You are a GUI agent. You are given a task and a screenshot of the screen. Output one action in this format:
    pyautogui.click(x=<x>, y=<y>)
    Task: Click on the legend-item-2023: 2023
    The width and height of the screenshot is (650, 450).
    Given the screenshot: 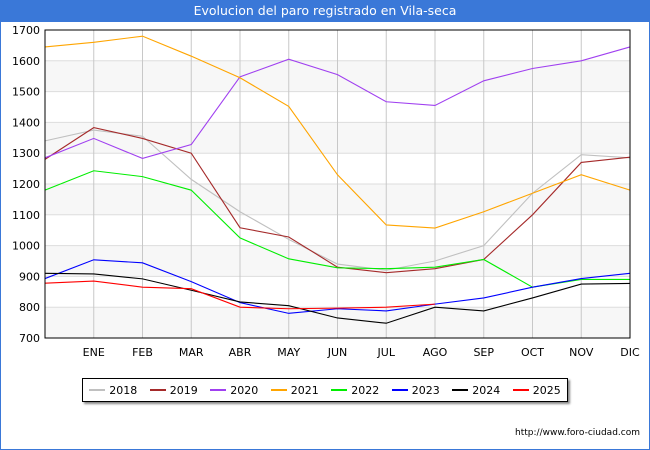 What is the action you would take?
    pyautogui.click(x=415, y=390)
    